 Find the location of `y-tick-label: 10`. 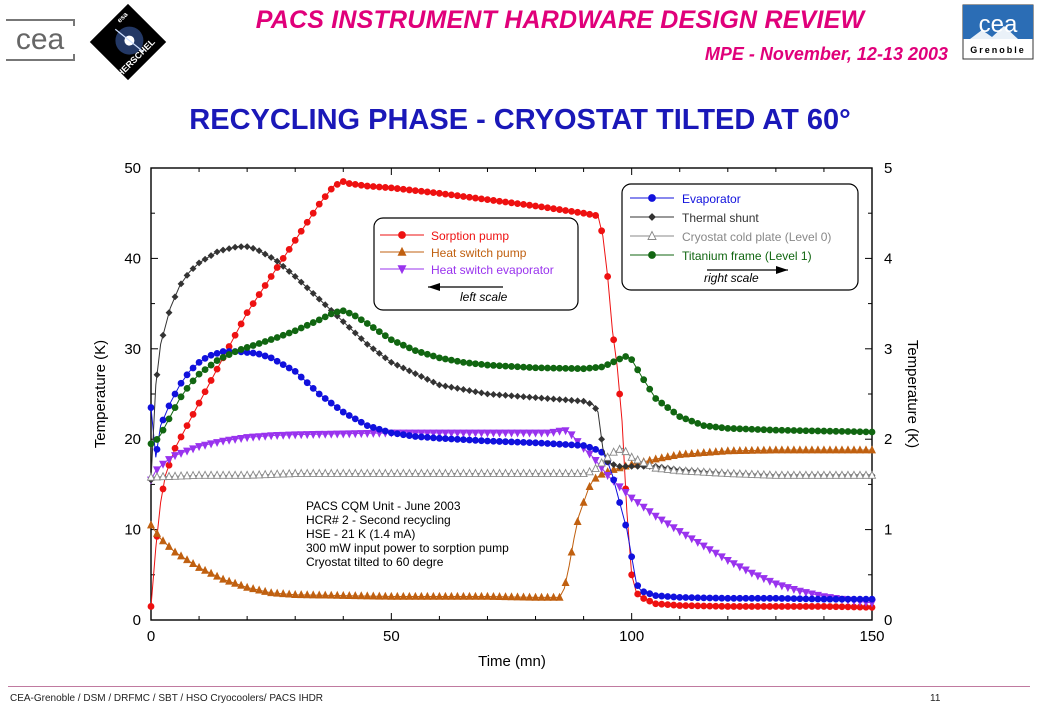

y-tick-label: 10 is located at coordinates (132, 530).